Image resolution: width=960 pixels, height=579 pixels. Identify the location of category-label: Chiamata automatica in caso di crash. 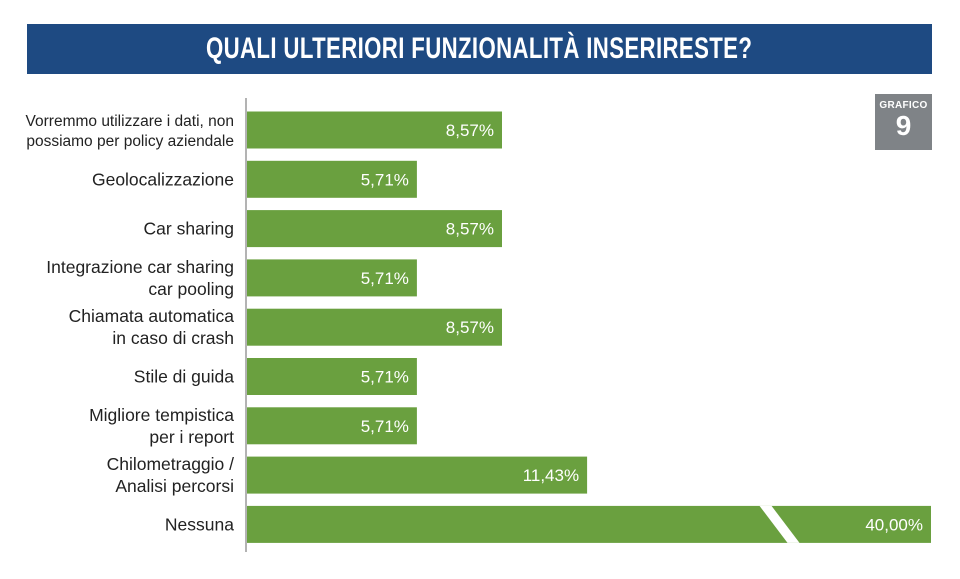
(152, 327).